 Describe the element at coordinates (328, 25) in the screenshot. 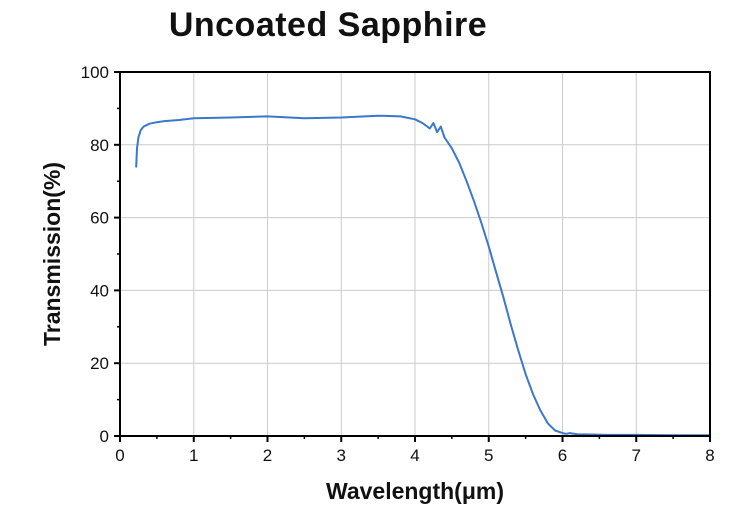

I see `chart-title: Uncoated Sapphire` at that location.